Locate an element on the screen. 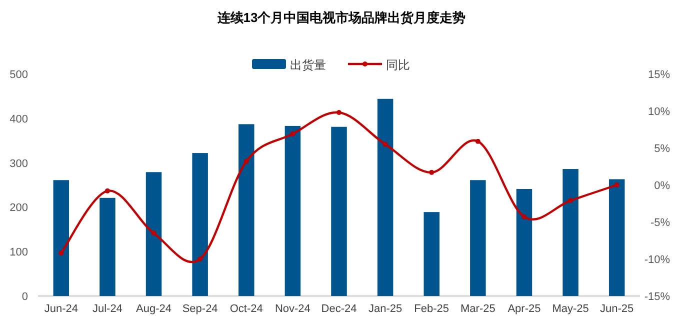 Image resolution: width=683 pixels, height=320 pixels. y-tick-label: 200 is located at coordinates (19, 208).